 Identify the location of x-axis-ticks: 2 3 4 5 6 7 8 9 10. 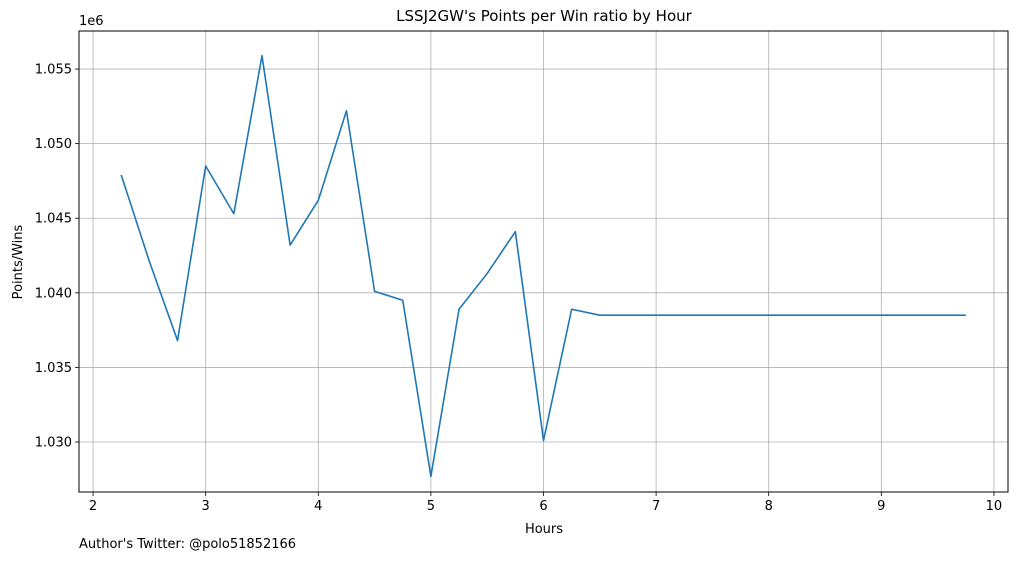
(545, 503).